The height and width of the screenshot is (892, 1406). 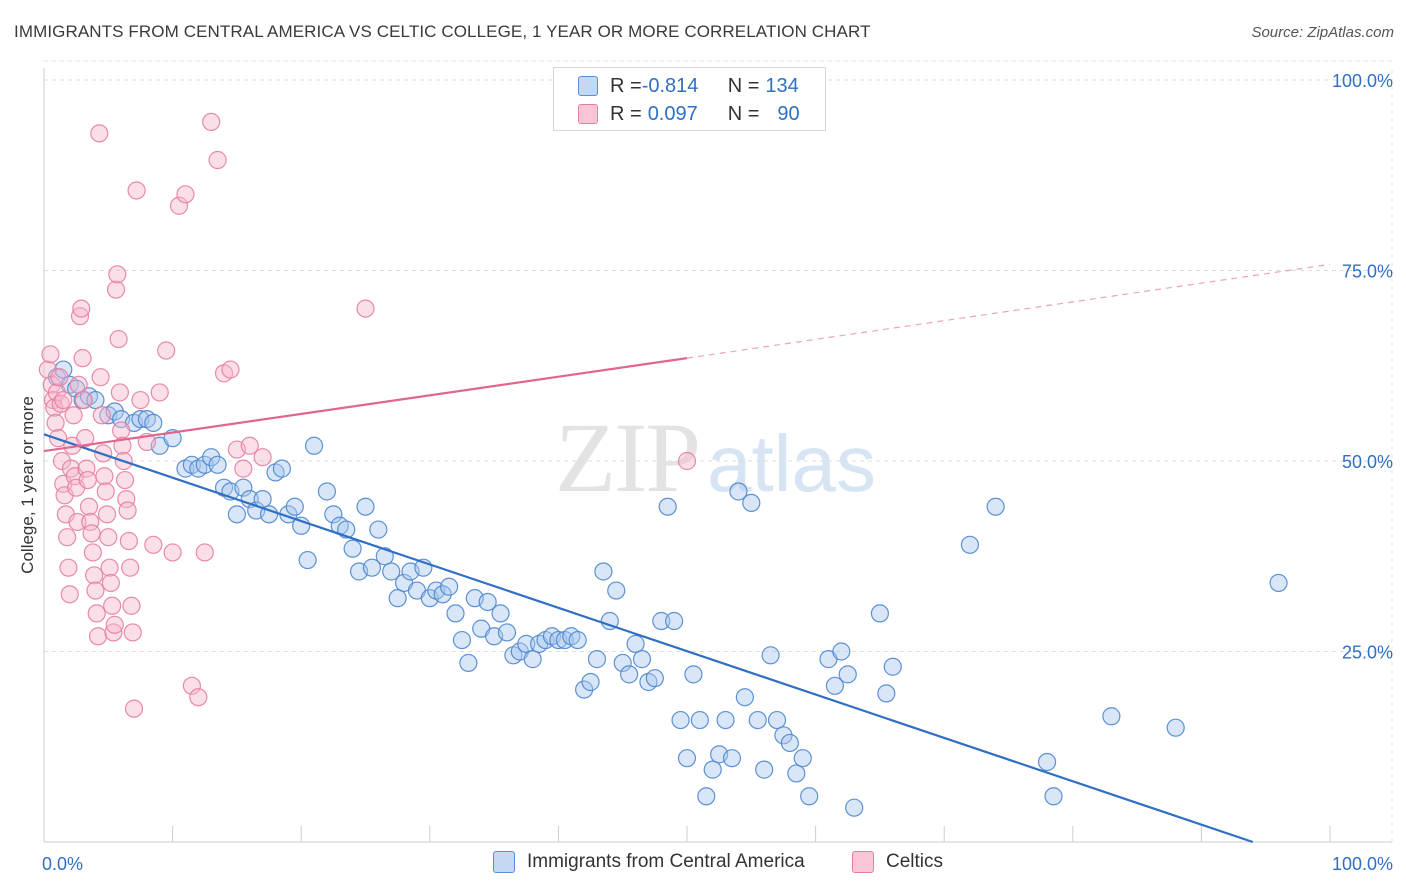 I want to click on watermark-zip: ZIP, so click(x=628, y=457).